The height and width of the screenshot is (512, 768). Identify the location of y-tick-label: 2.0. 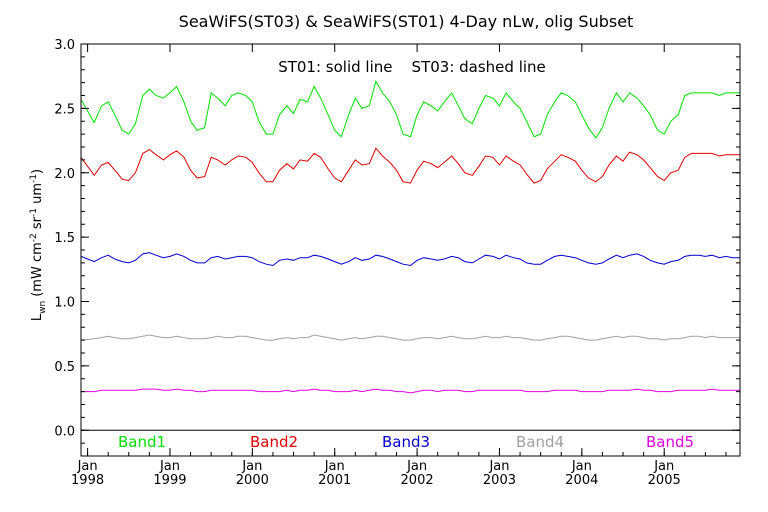
(64, 174).